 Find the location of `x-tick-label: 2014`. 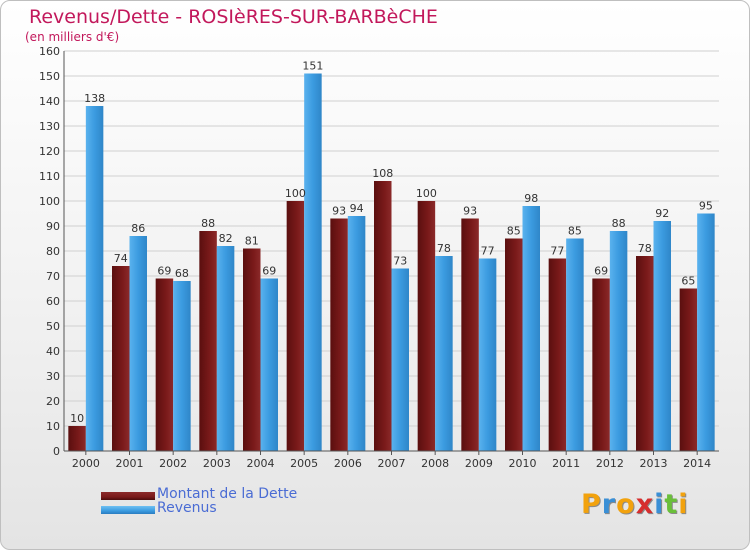

x-tick-label: 2014 is located at coordinates (697, 463).